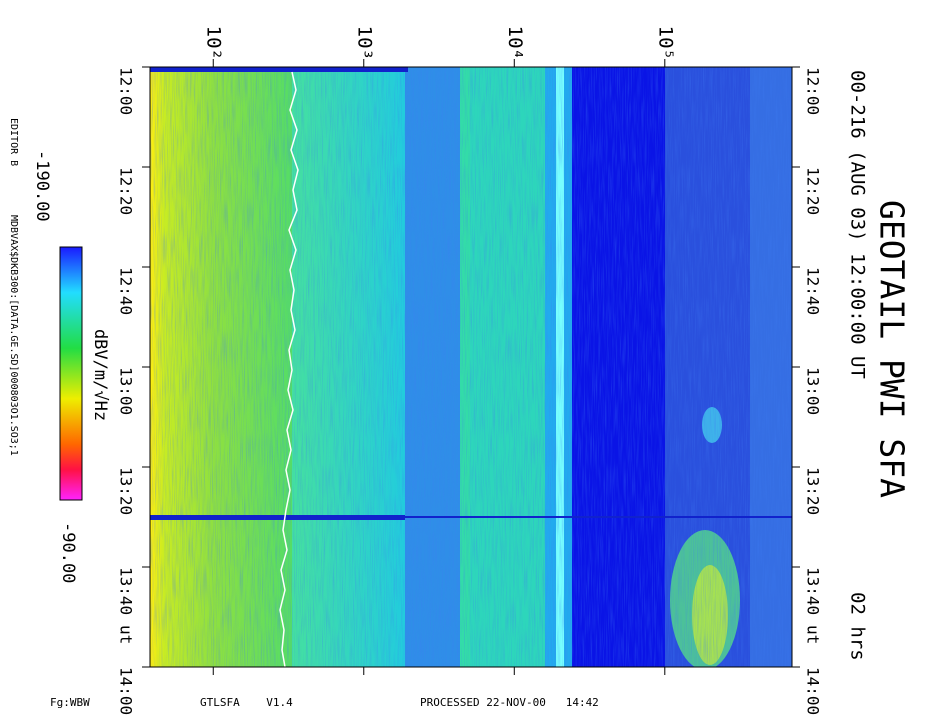  Describe the element at coordinates (13, 335) in the screenshot. I see `file-path: MDBVAX$DKB300:[DATA.GE.SD]000803O1.SO3;1` at that location.